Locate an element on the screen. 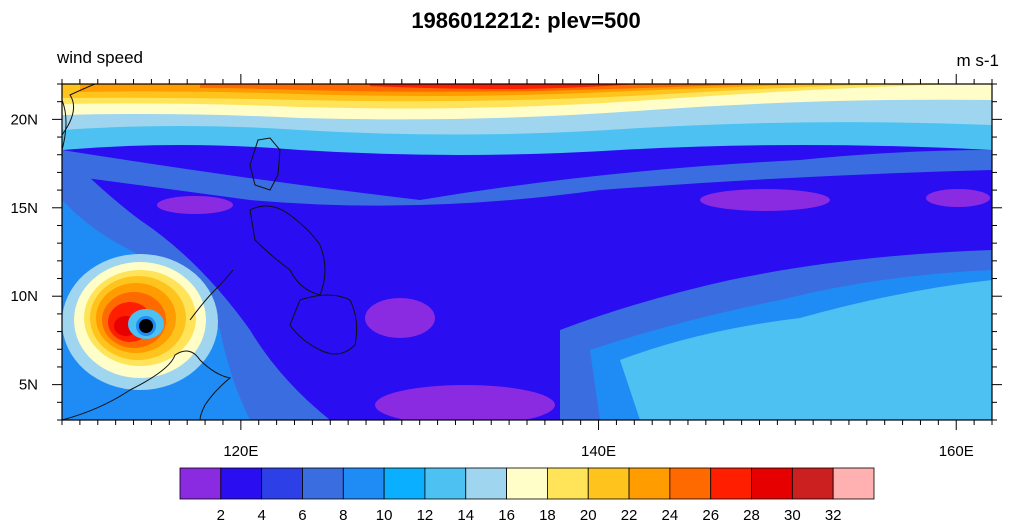 Image resolution: width=1016 pixels, height=528 pixels. colorbar-label: 16 is located at coordinates (506, 515).